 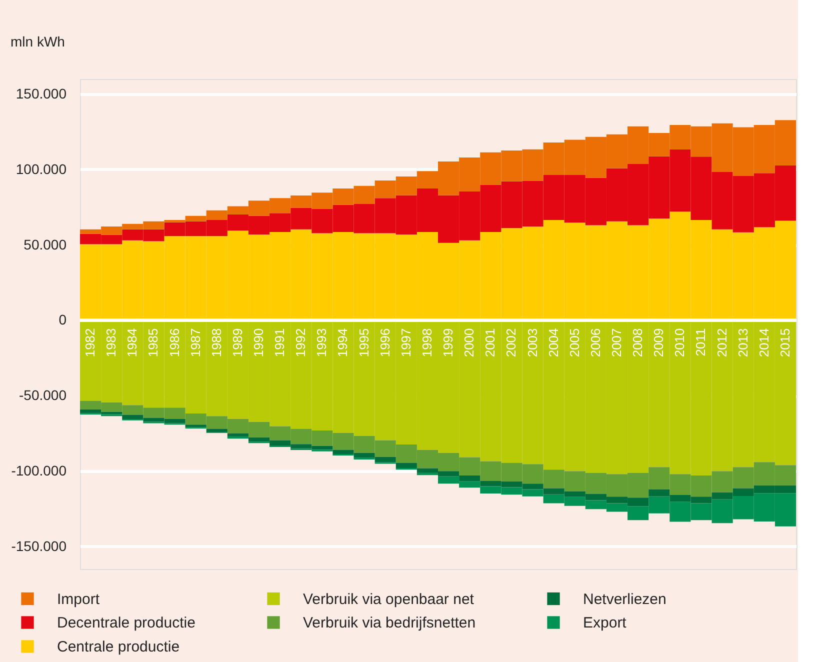 What do you see at coordinates (342, 343) in the screenshot?
I see `x-tick-label: 1994` at bounding box center [342, 343].